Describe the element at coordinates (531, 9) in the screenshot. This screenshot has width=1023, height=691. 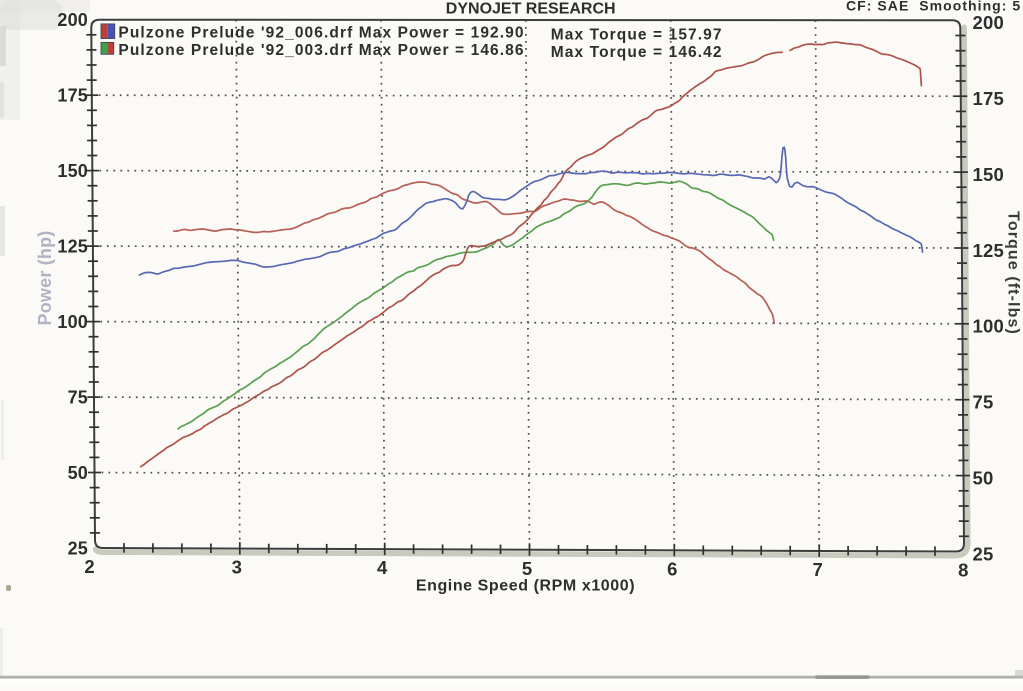
I see `svg-text: DYNOJET RESEARCH` at that location.